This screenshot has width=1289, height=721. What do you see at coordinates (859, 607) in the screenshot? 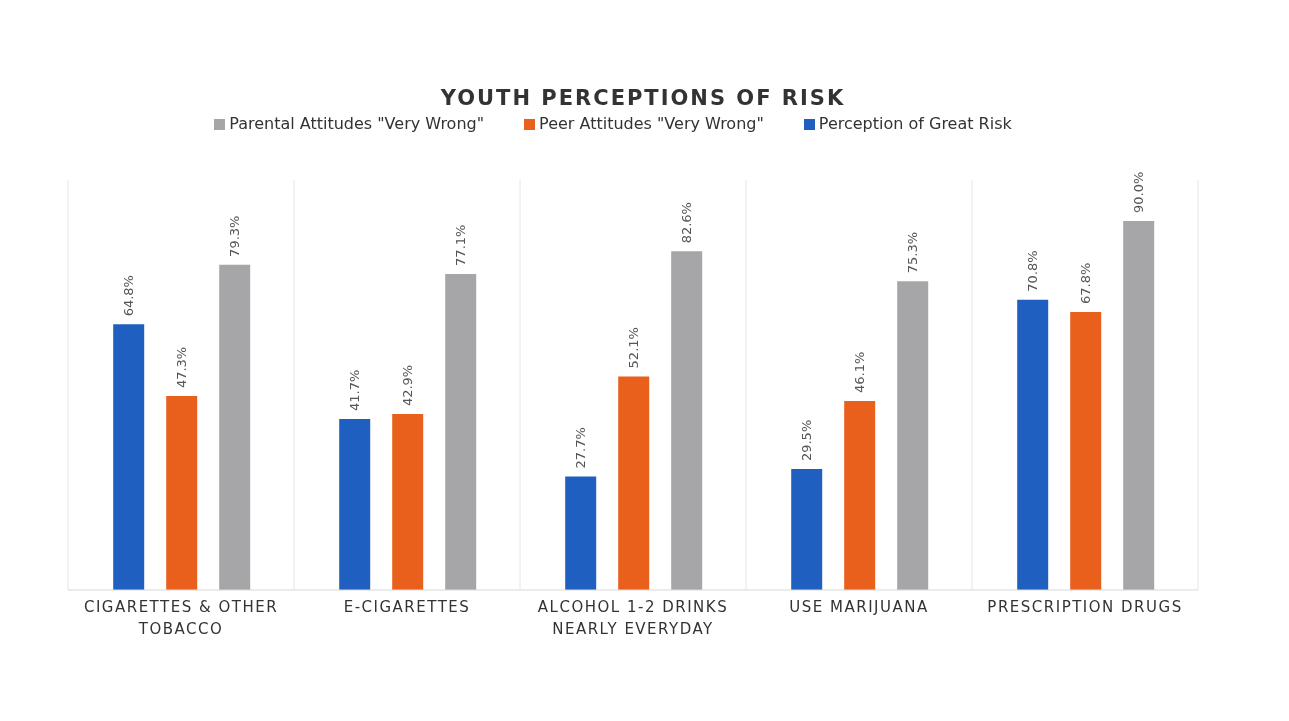
I see `x-tick-label: USE MARIJUANA` at bounding box center [859, 607].